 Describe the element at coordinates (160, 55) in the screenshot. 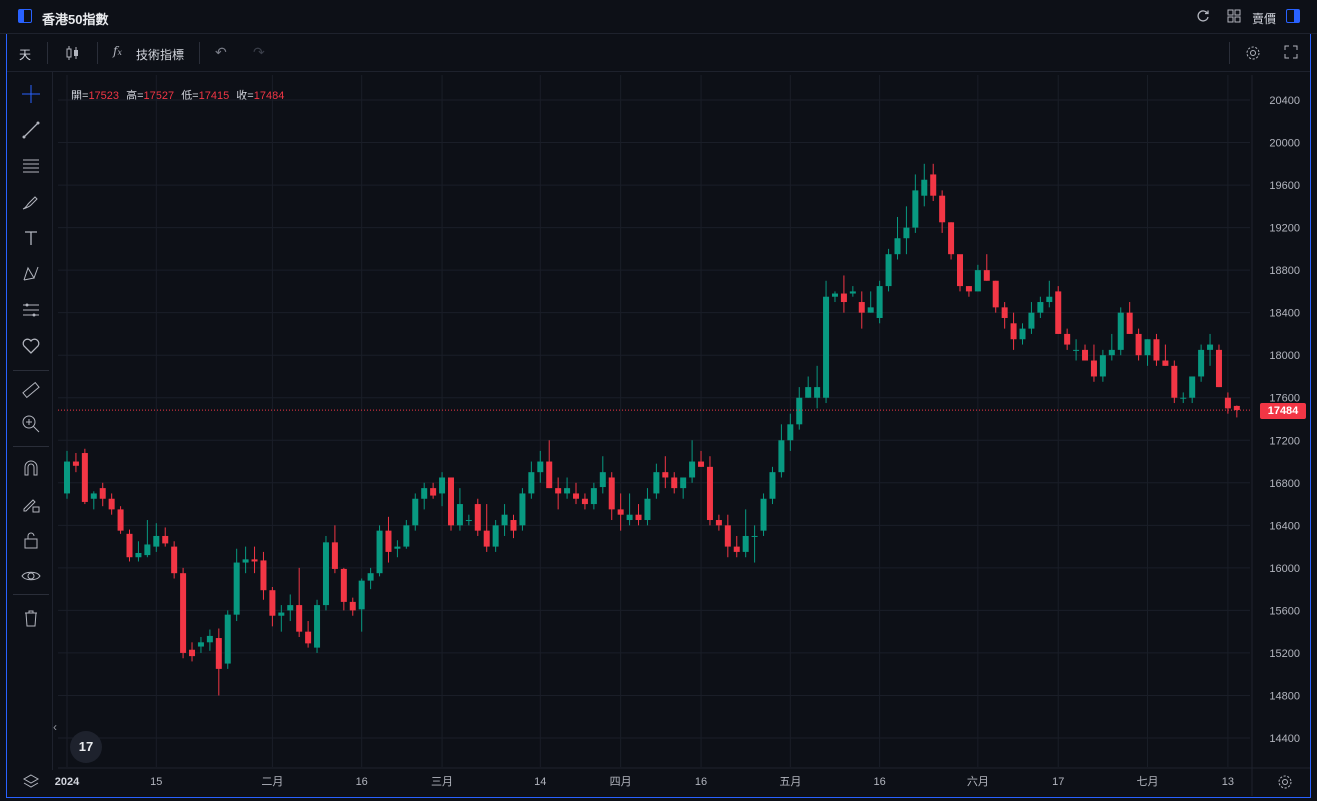

I see `indicators-button: 技術指標` at that location.